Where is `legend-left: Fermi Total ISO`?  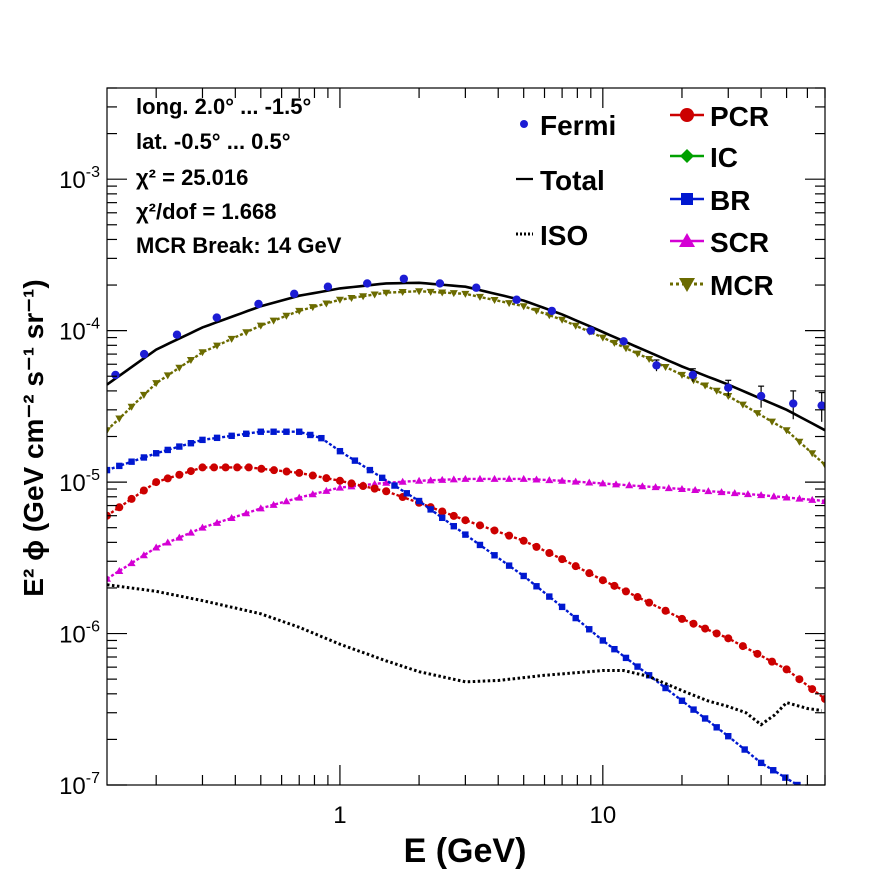
legend-left: Fermi Total ISO is located at coordinates (566, 180).